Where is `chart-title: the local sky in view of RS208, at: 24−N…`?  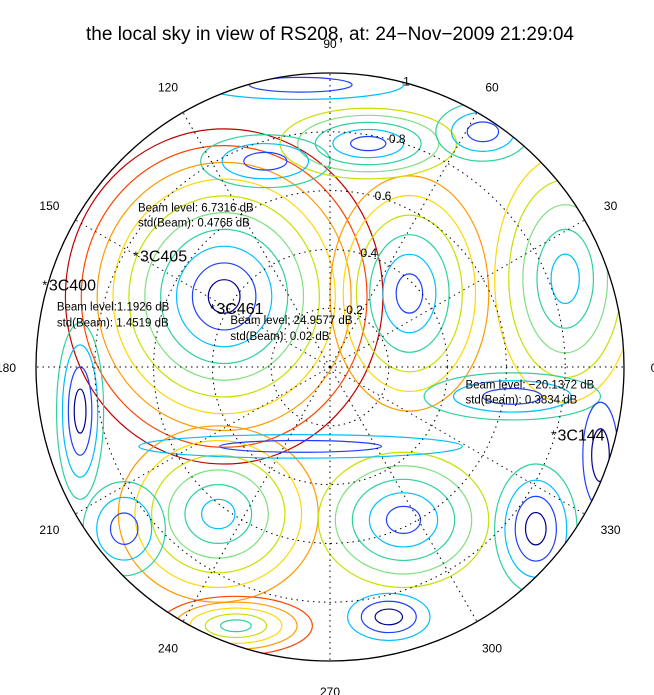 chart-title: the local sky in view of RS208, at: 24−N… is located at coordinates (330, 34).